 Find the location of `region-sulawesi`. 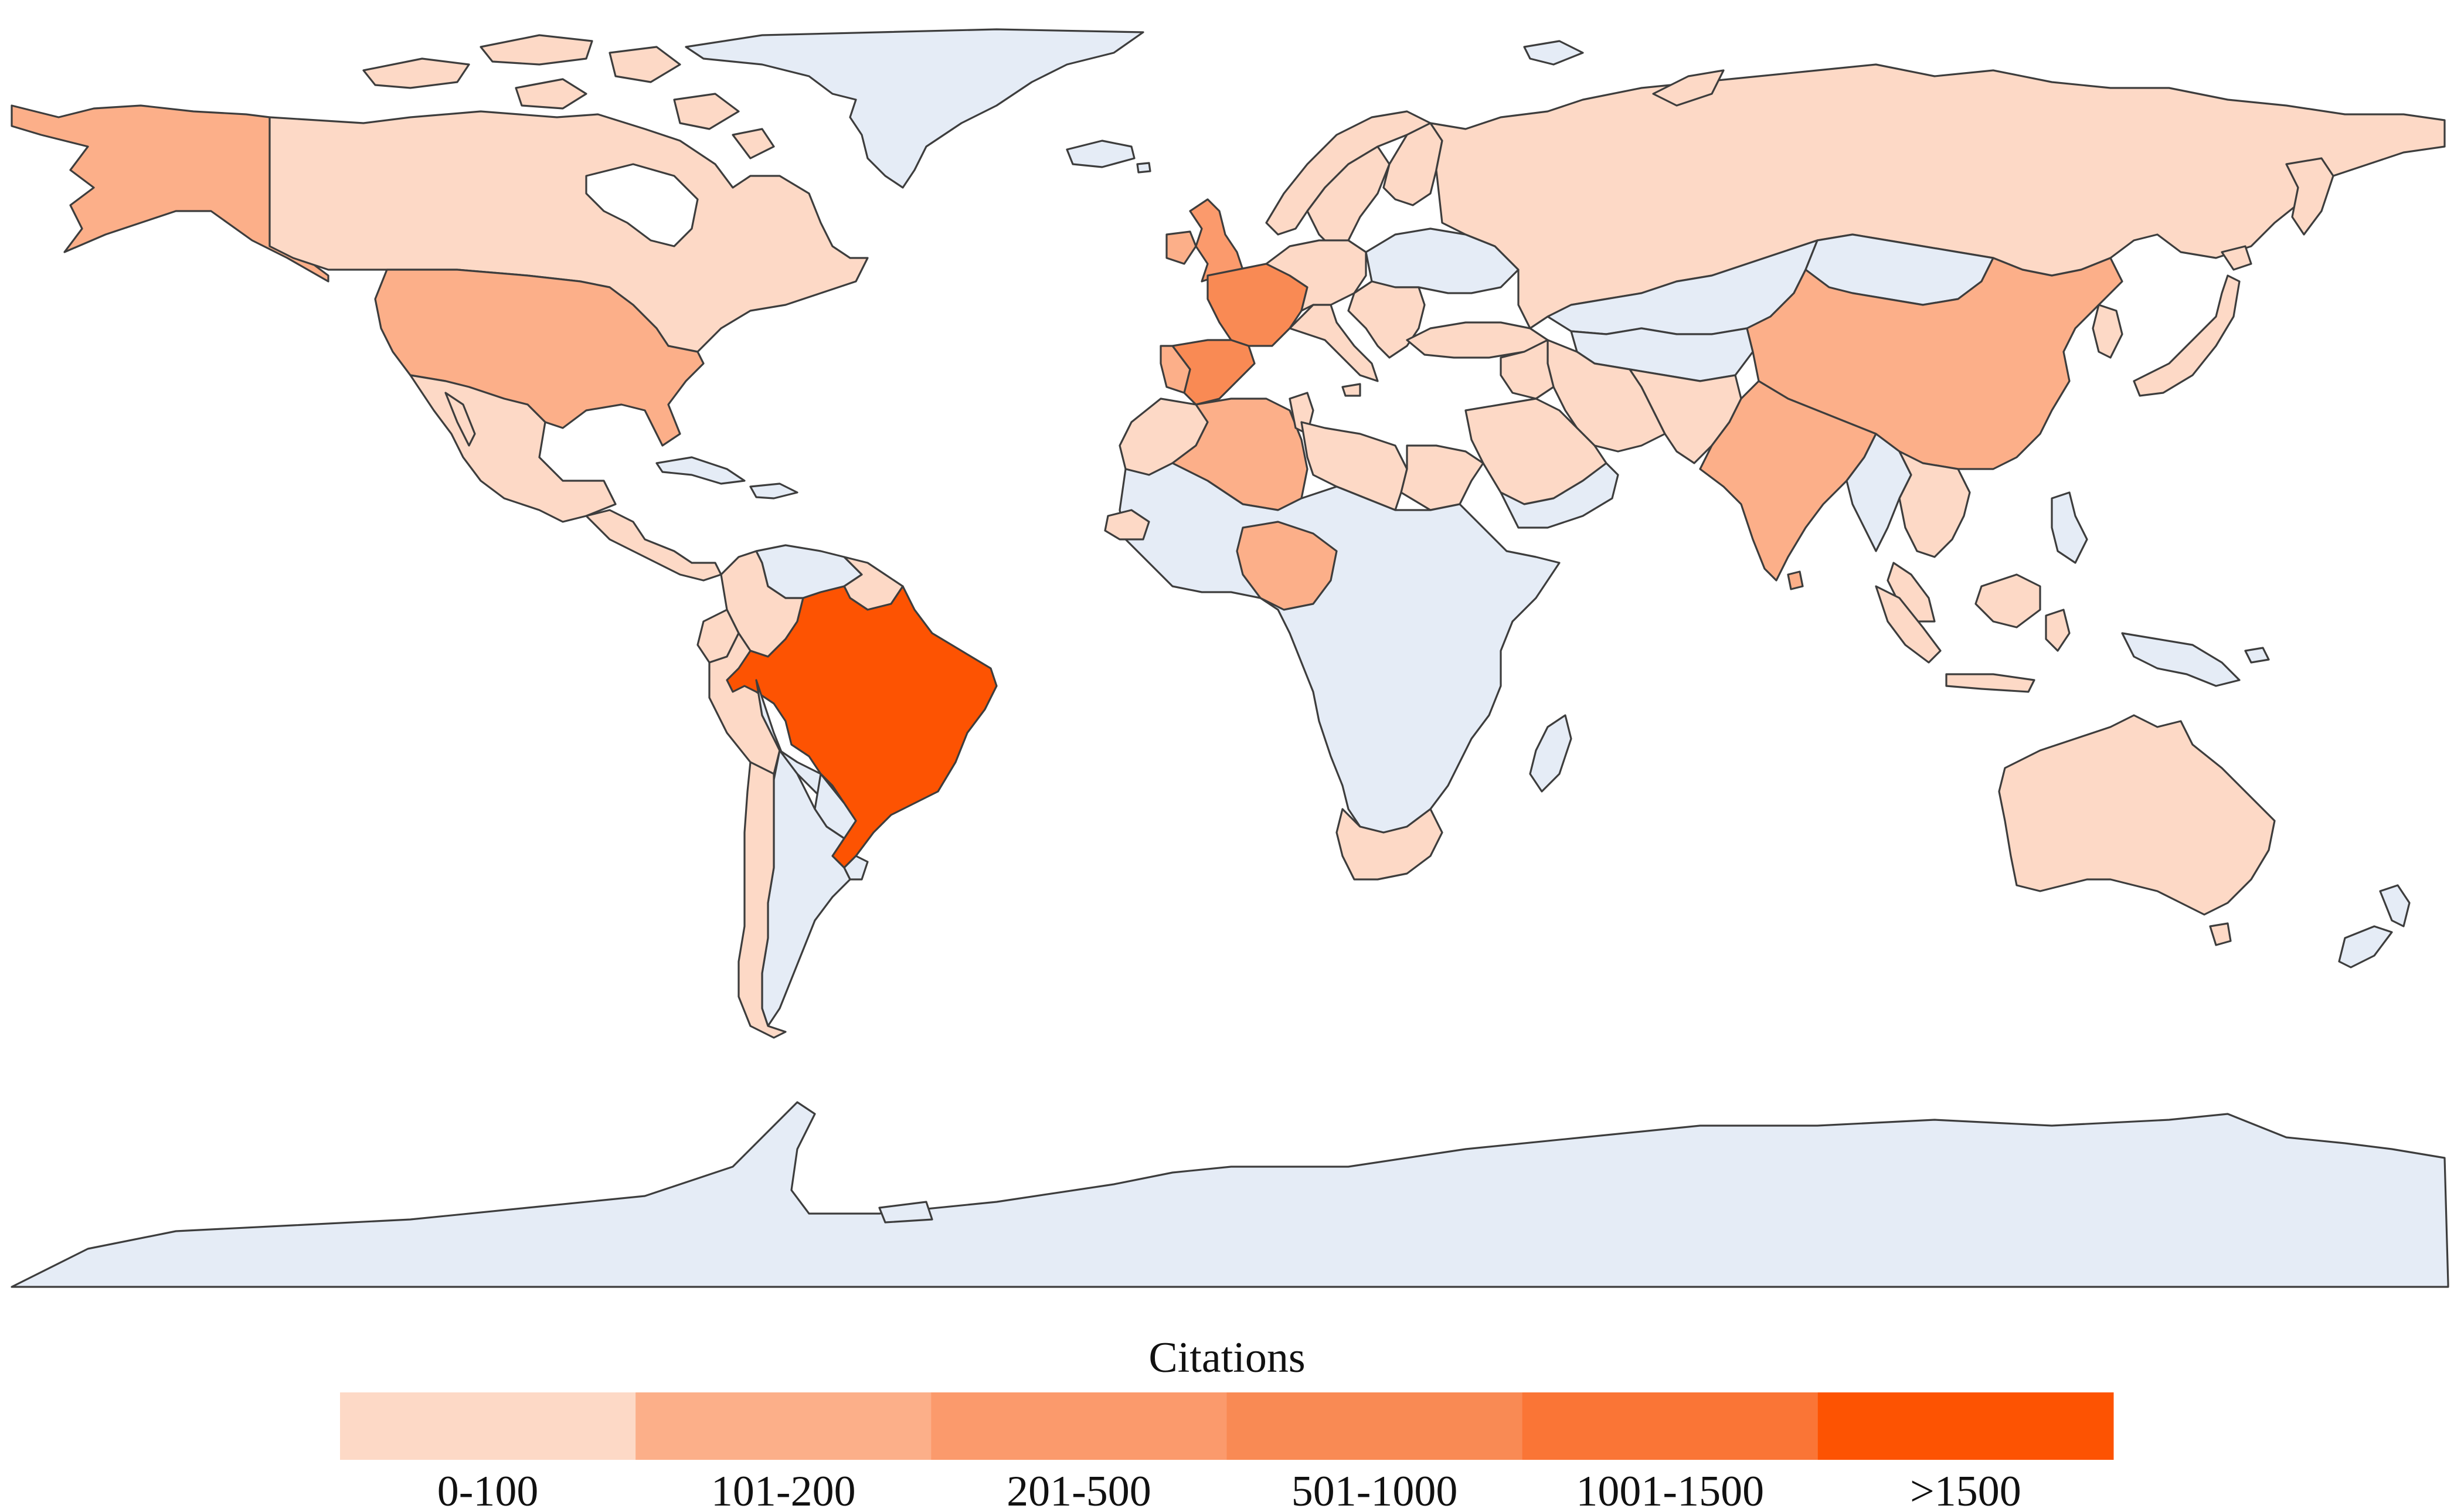

region-sulawesi is located at coordinates (2058, 630).